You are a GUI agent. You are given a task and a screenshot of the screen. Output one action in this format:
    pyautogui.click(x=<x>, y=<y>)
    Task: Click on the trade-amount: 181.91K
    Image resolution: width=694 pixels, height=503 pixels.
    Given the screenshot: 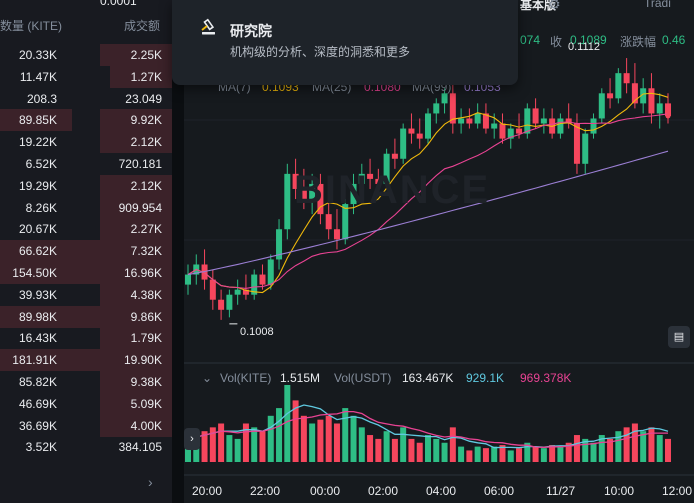 What is the action you would take?
    pyautogui.click(x=34, y=360)
    